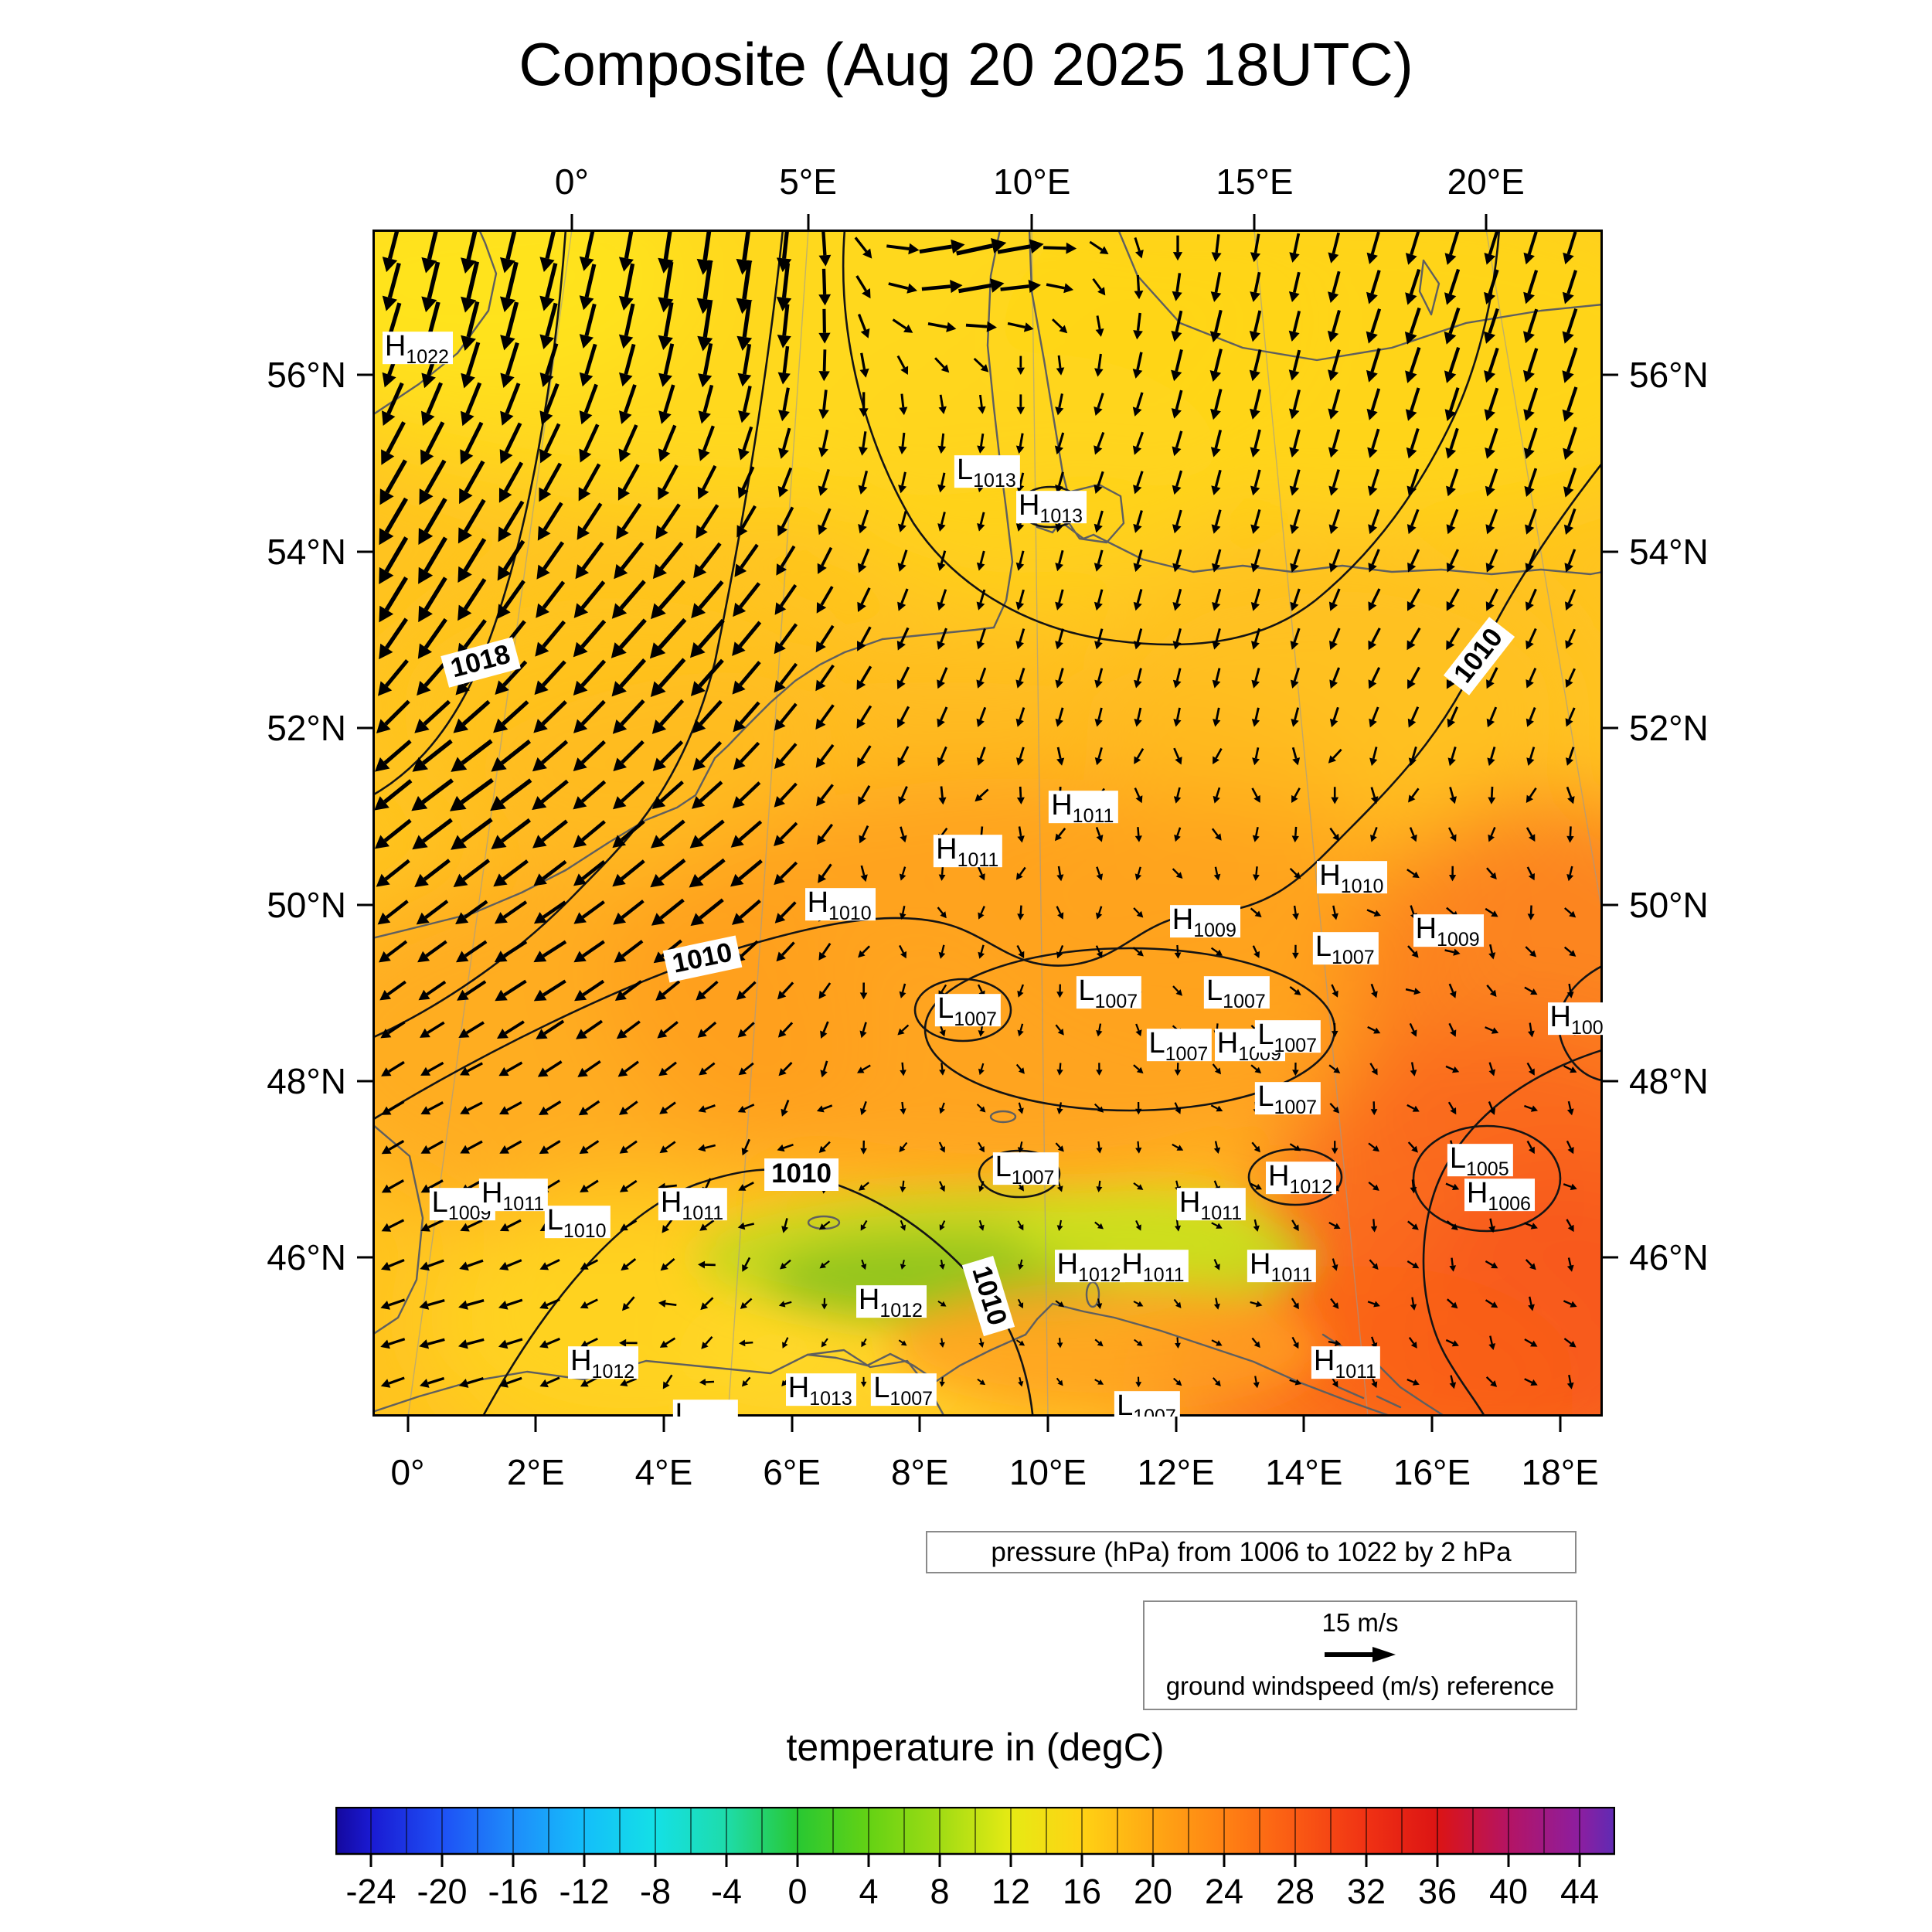  I want to click on colorbar-tick-36: 36, so click(1438, 1892).